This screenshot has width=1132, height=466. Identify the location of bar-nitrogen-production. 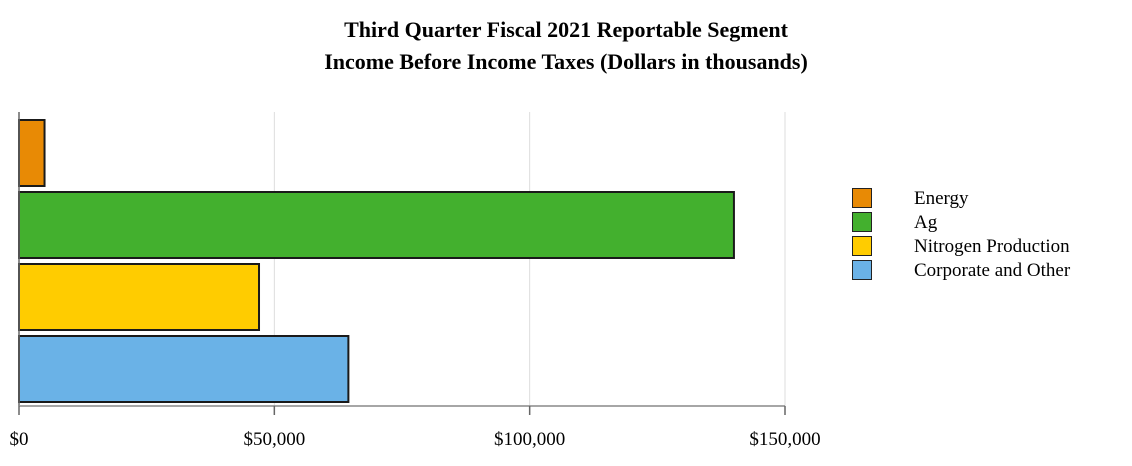
(139, 297).